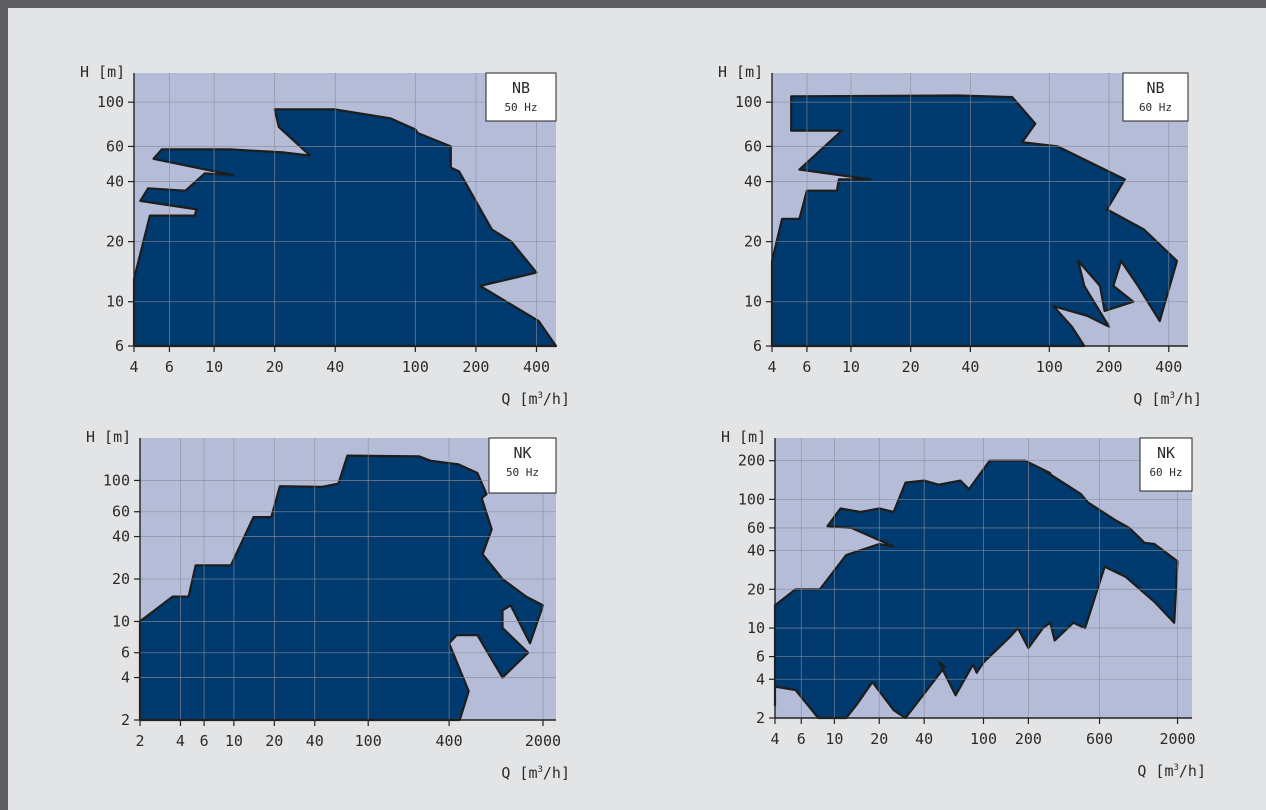 This screenshot has height=810, width=1266. Describe the element at coordinates (1099, 739) in the screenshot. I see `x-tick-label: 600` at that location.